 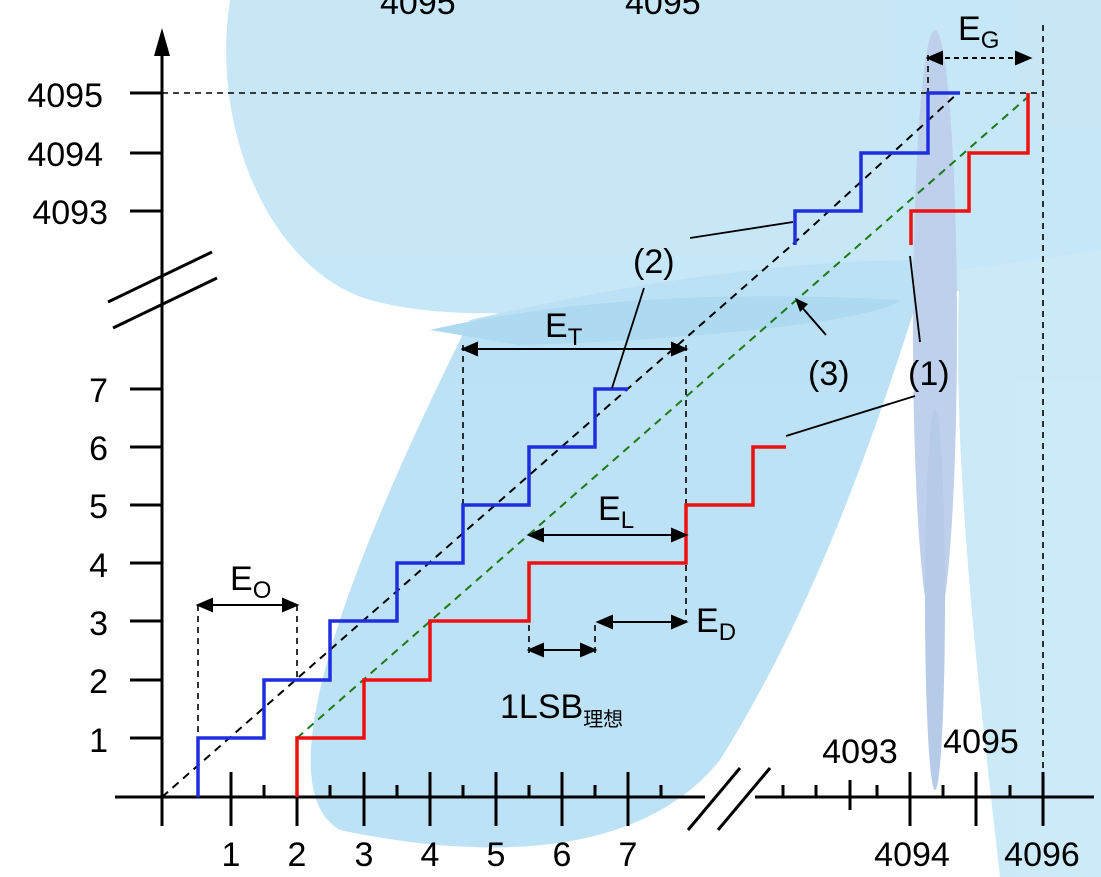 I want to click on y-tick-3: 3, so click(x=98, y=624).